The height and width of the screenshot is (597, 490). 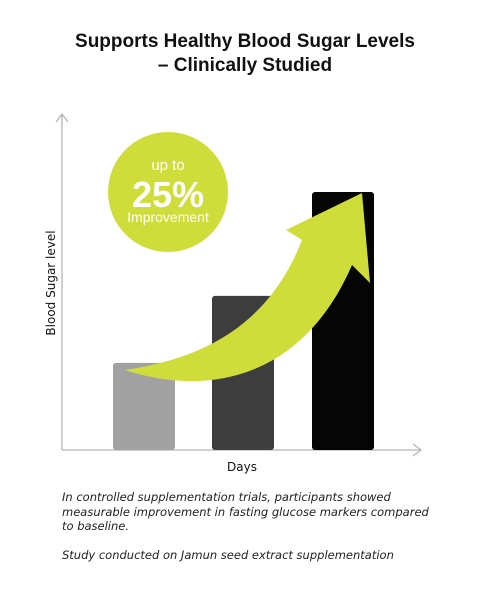 I want to click on improvement-badge: up to 25% Improvement, so click(x=168, y=192).